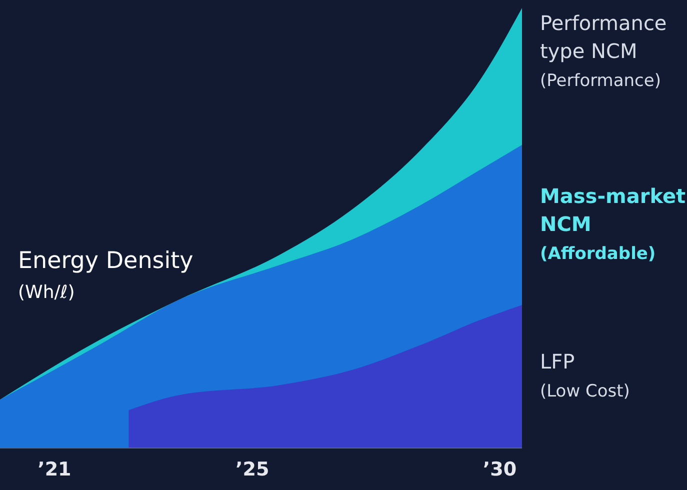 The height and width of the screenshot is (490, 687). Describe the element at coordinates (499, 469) in the screenshot. I see `x-tick-label: ’30` at that location.